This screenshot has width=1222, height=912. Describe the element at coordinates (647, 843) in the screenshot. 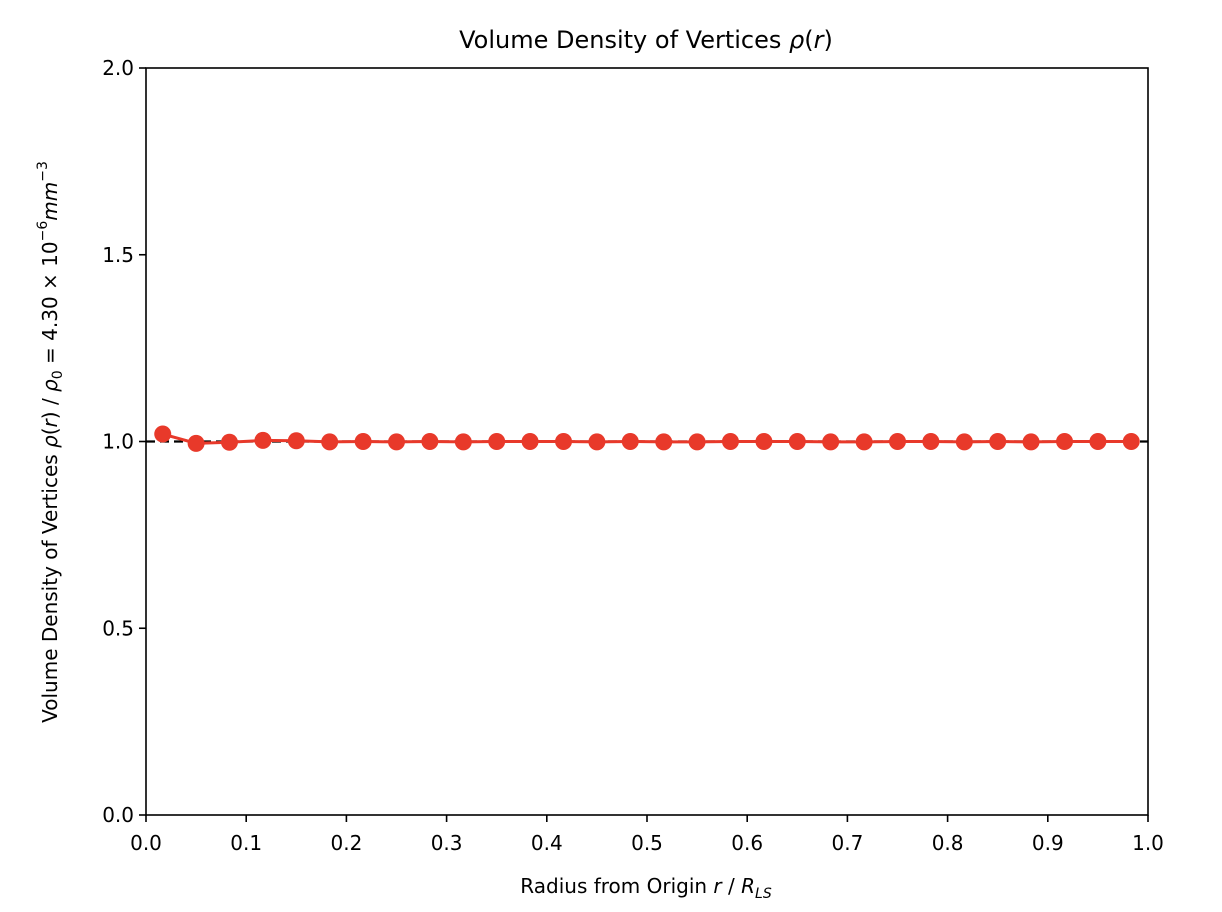

I see `x-tick-label: 0.5` at that location.